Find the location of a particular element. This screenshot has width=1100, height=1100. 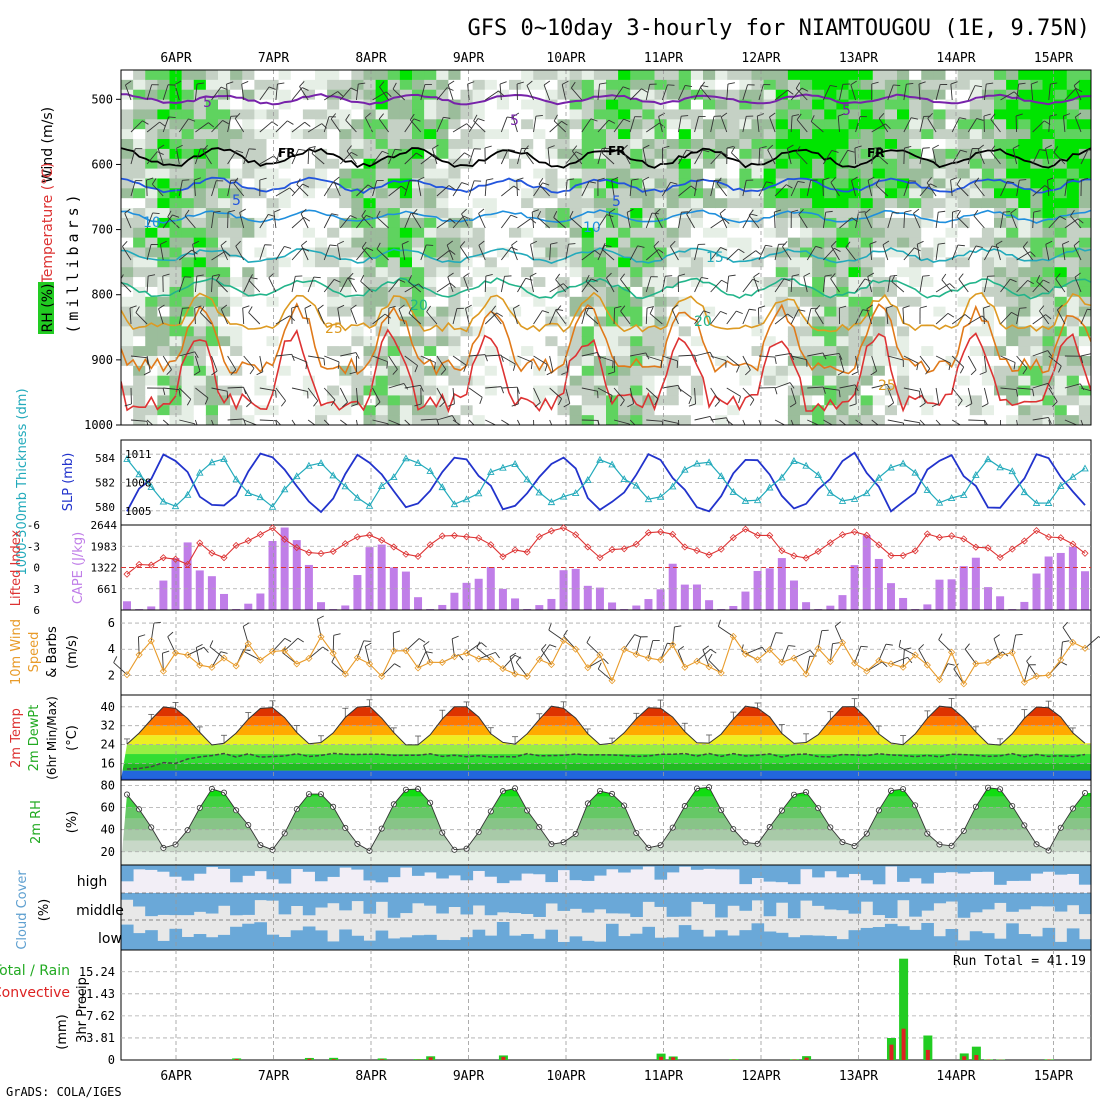

wind-speed-point is located at coordinates (782, 662).